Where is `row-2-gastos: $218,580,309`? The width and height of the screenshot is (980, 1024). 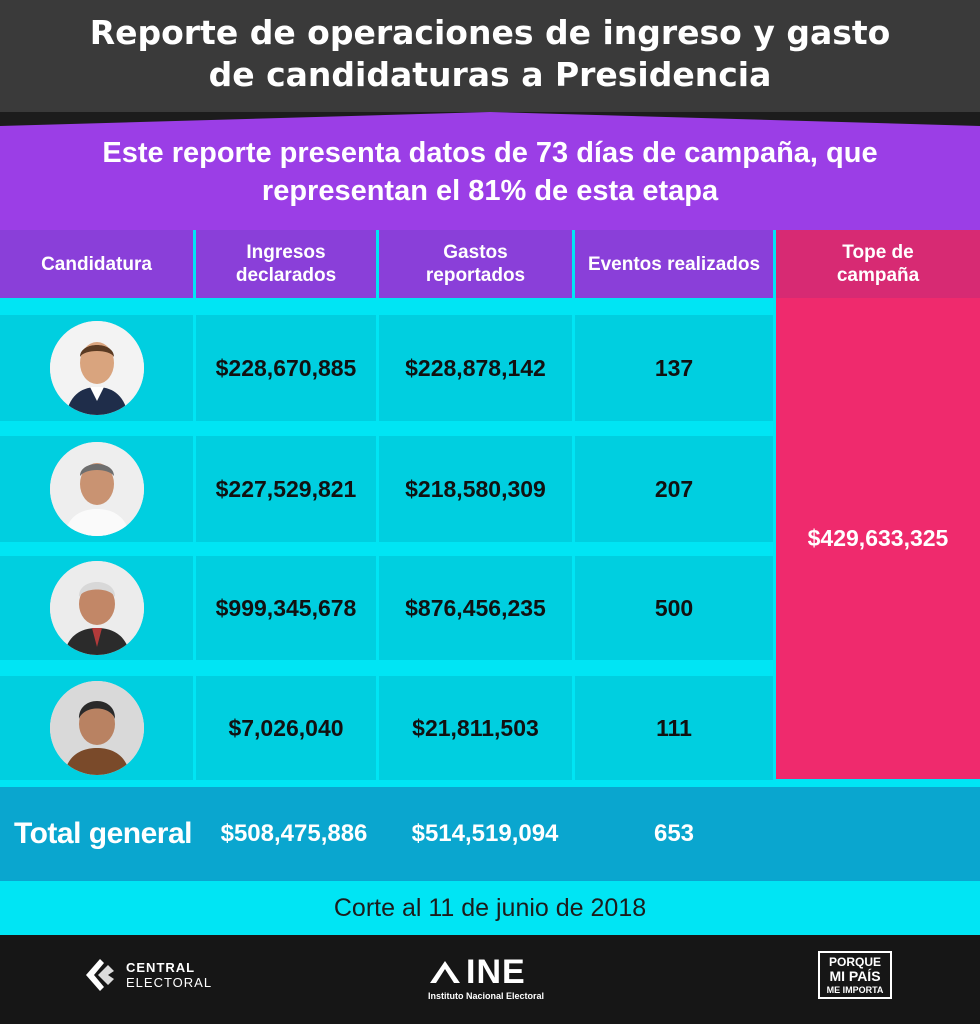
row-2-gastos: $218,580,309 is located at coordinates (475, 489).